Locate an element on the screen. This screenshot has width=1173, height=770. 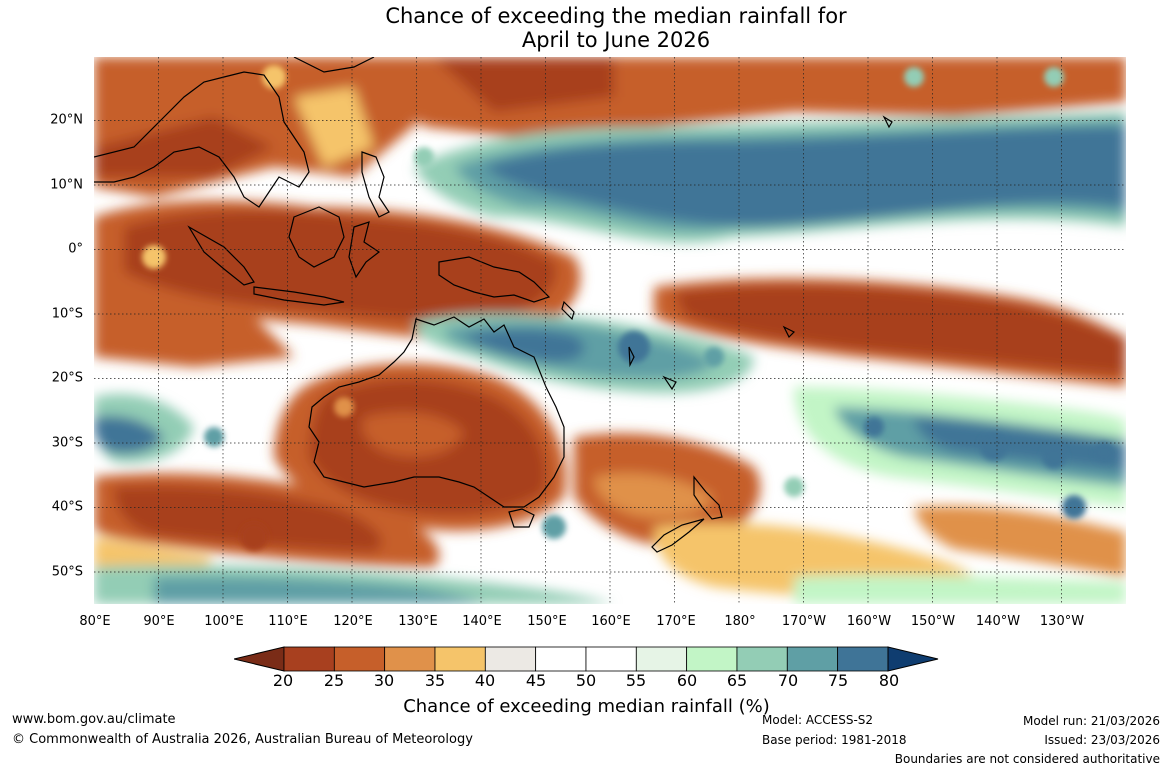
nz-north-island is located at coordinates (708, 497).